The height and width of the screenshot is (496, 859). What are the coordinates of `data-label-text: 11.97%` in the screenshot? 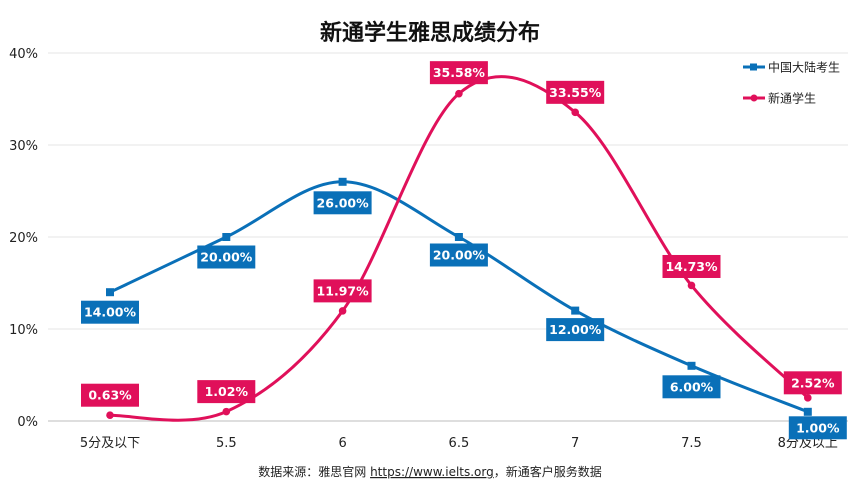 It's located at (343, 290).